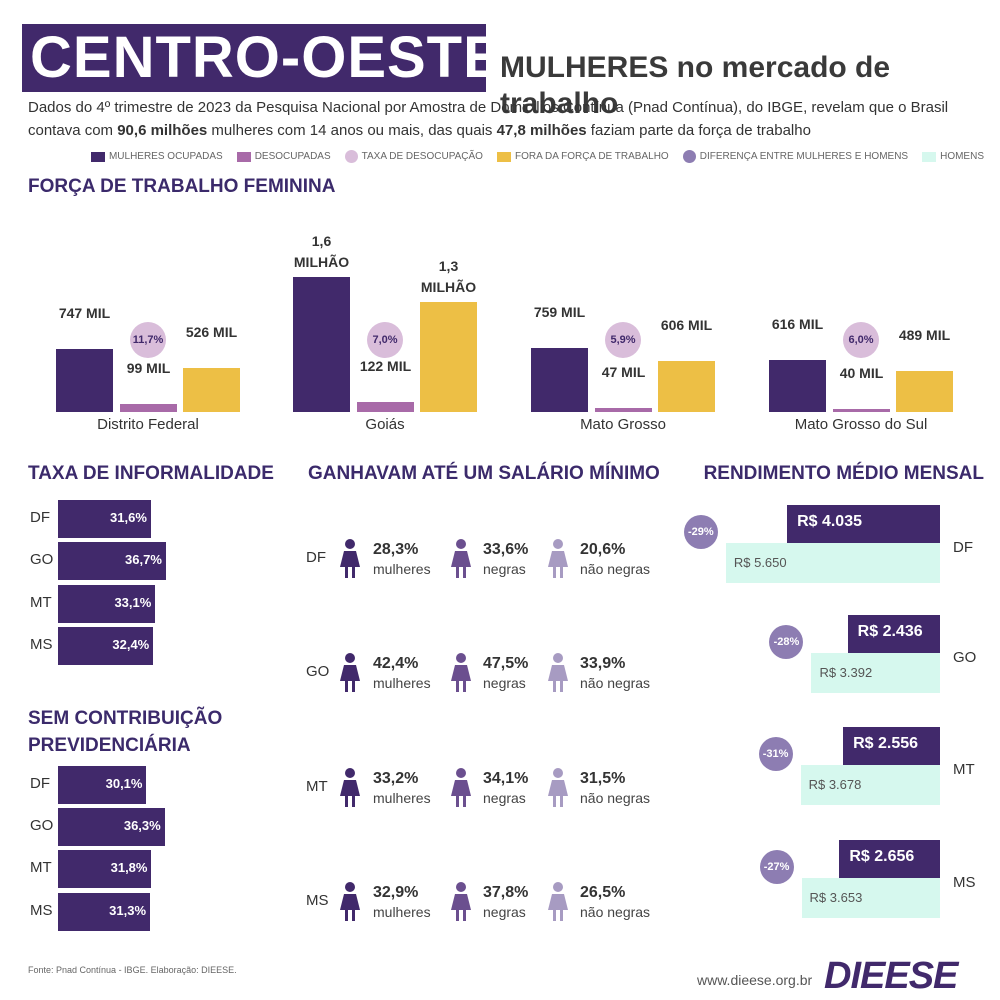 This screenshot has width=1000, height=1000. Describe the element at coordinates (385, 365) in the screenshot. I see `value-label: 122 MIL` at that location.